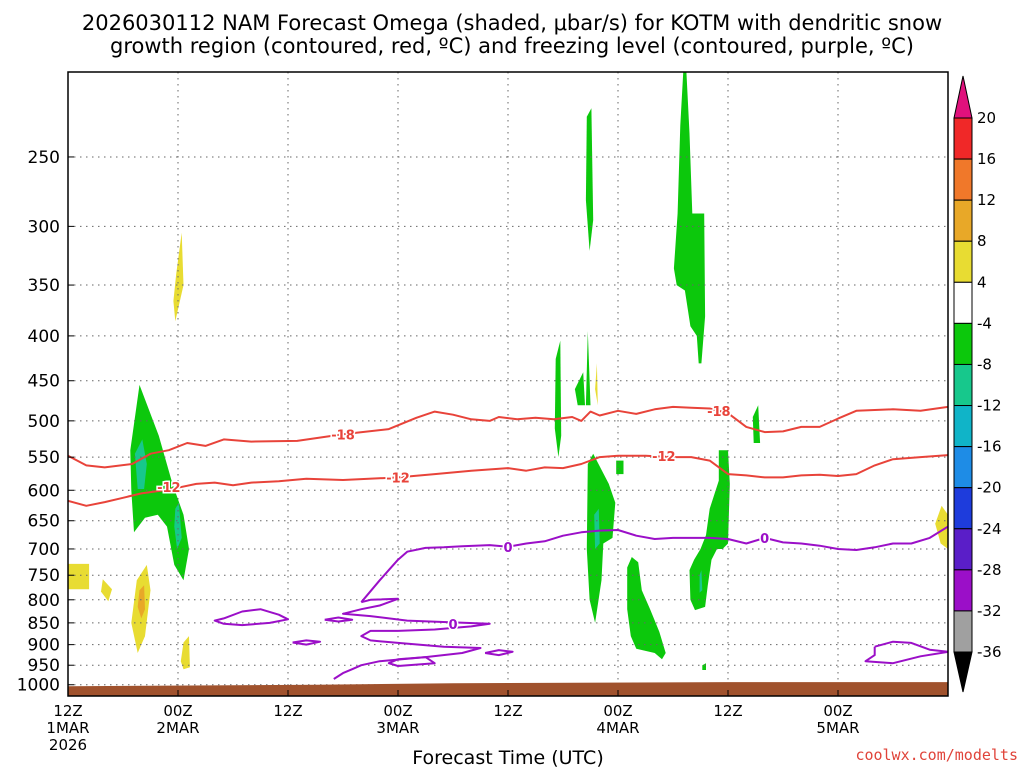 This screenshot has width=1024, height=768. Describe the element at coordinates (44, 227) in the screenshot. I see `y-tick-label-300: 300` at that location.